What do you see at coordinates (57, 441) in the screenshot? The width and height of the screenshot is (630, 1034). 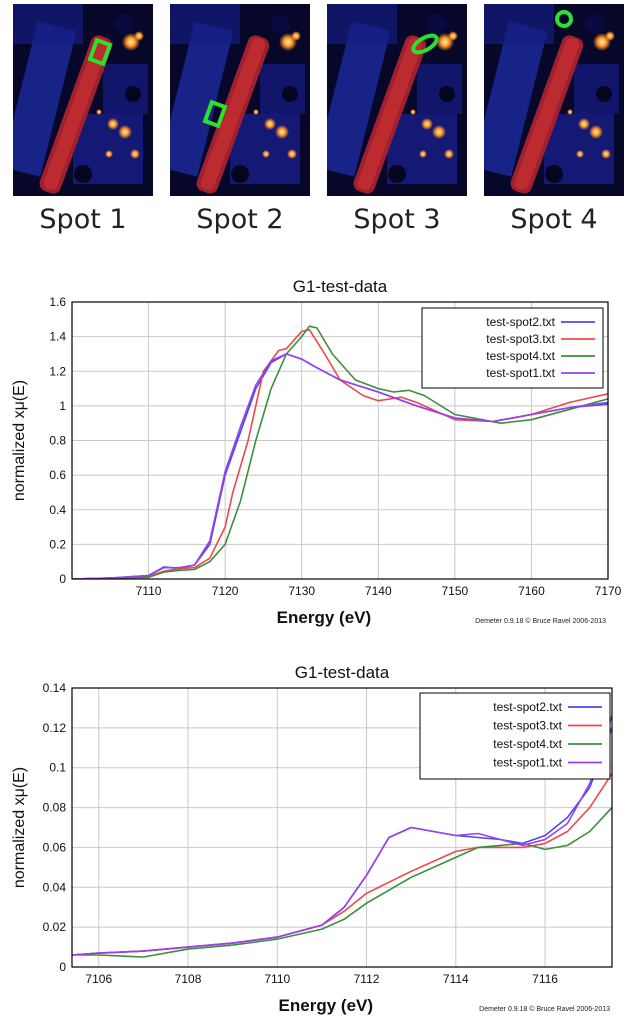 I see `y-tick-label: 0.8` at bounding box center [57, 441].